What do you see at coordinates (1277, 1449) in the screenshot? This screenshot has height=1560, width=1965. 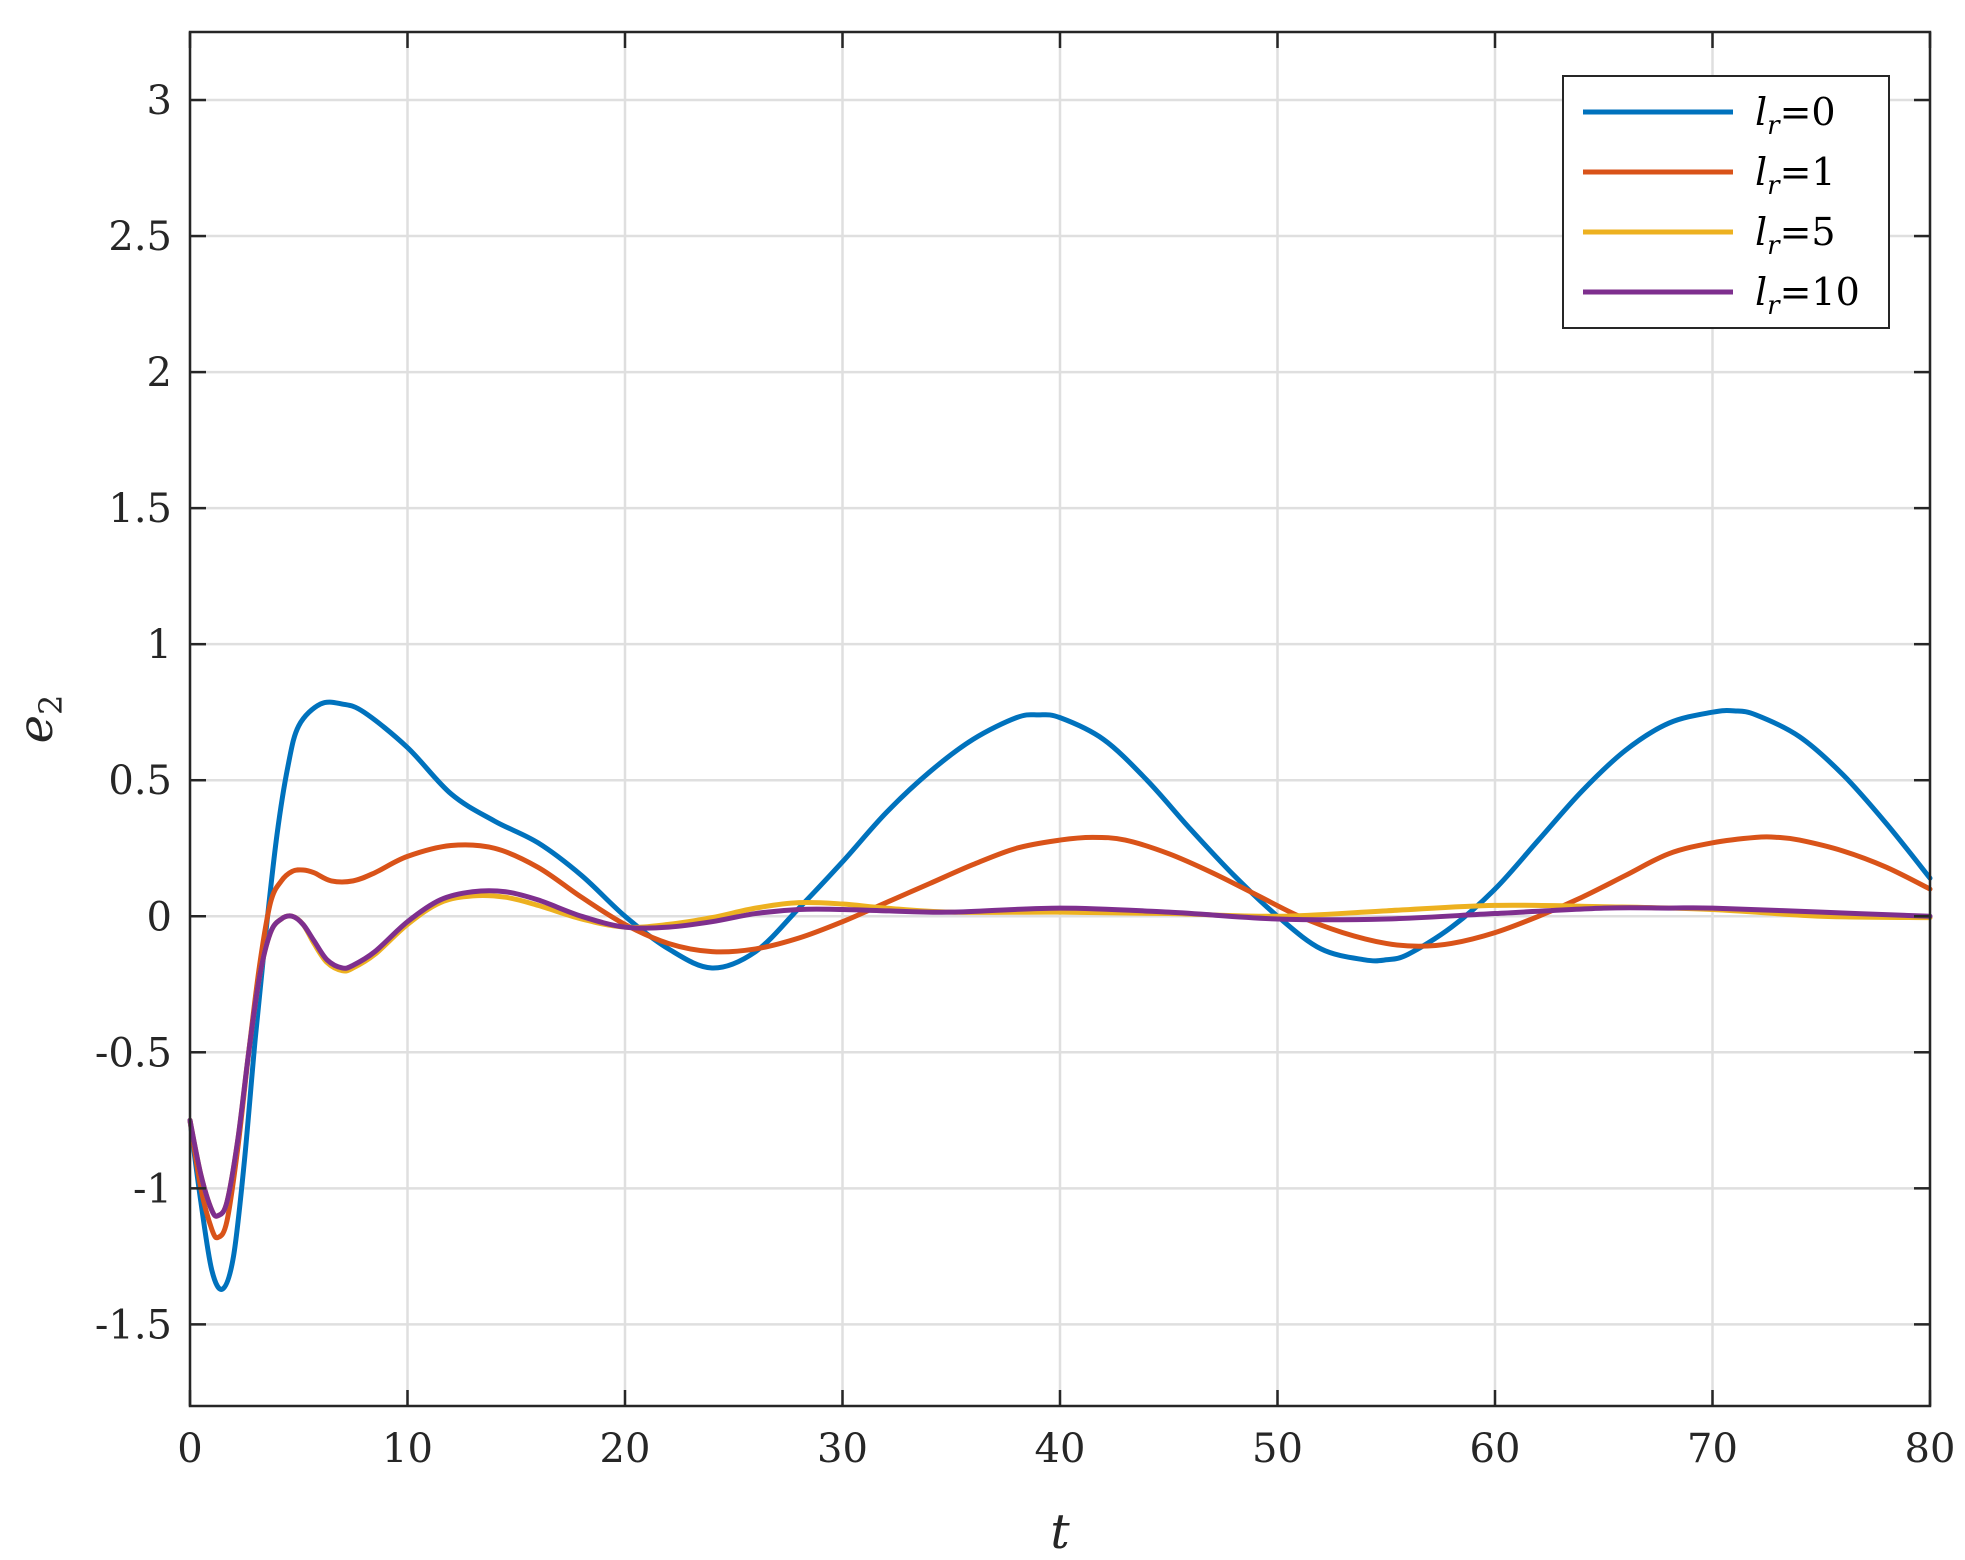 I see `x-tick-label: 50` at bounding box center [1277, 1449].